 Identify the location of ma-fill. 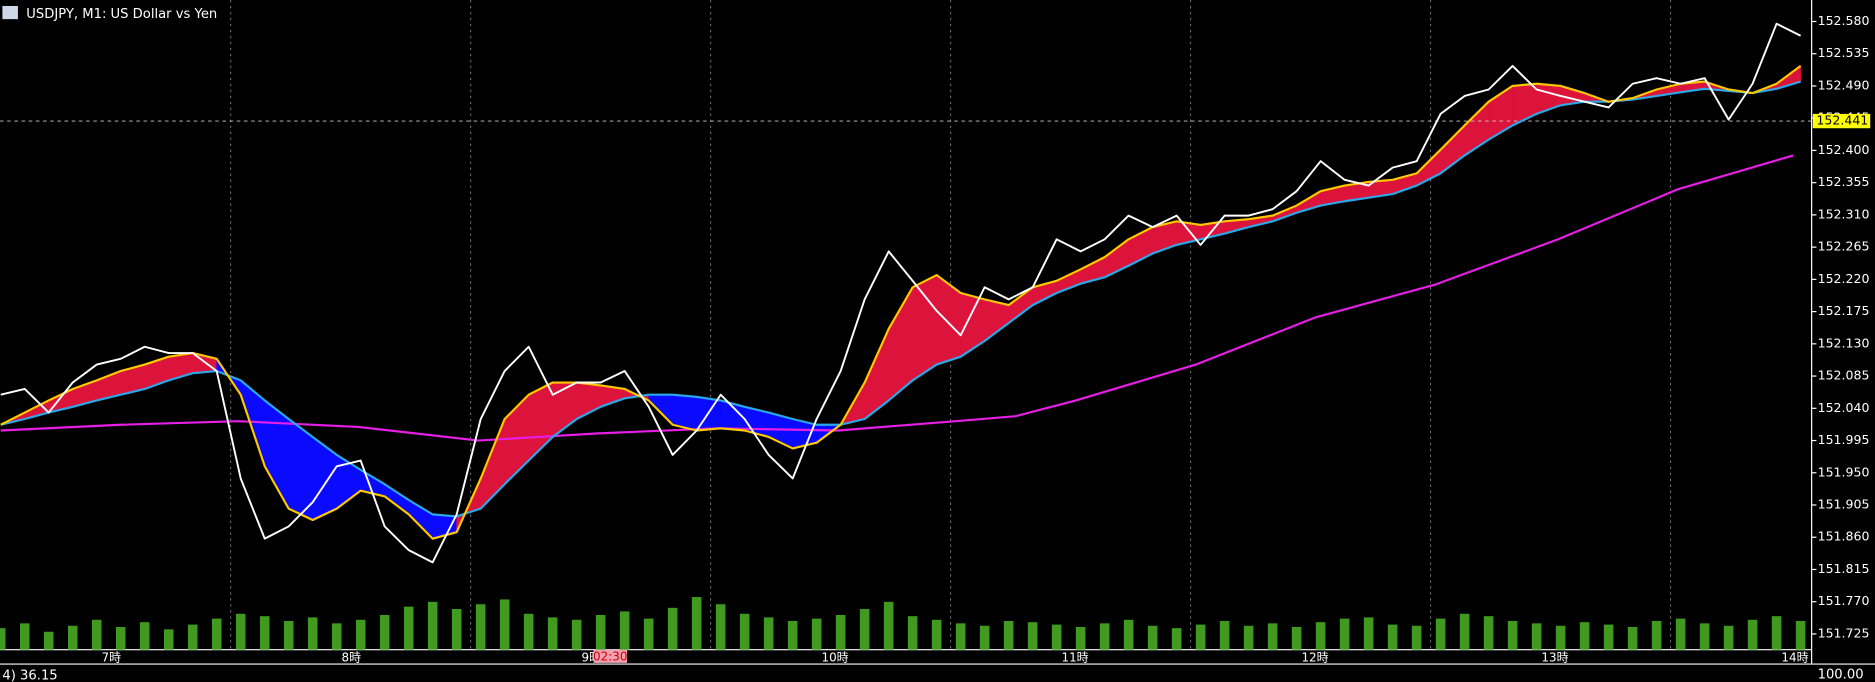
(924, 327).